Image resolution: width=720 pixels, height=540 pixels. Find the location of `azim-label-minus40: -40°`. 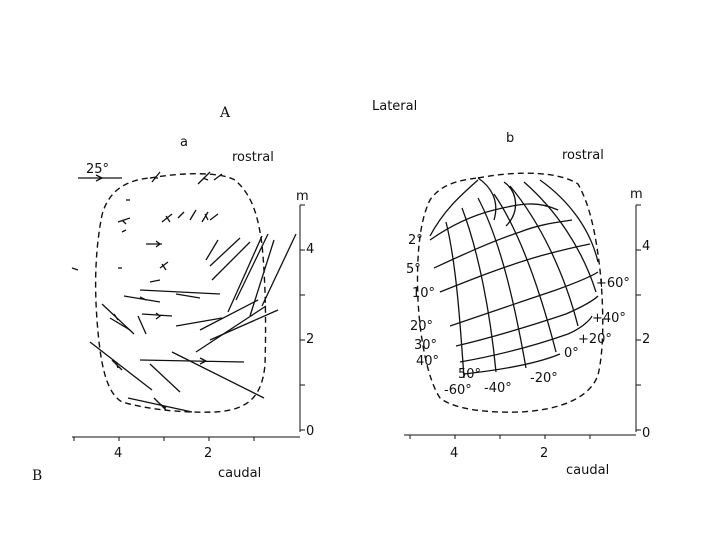

azim-label-minus40: -40° is located at coordinates (498, 388).